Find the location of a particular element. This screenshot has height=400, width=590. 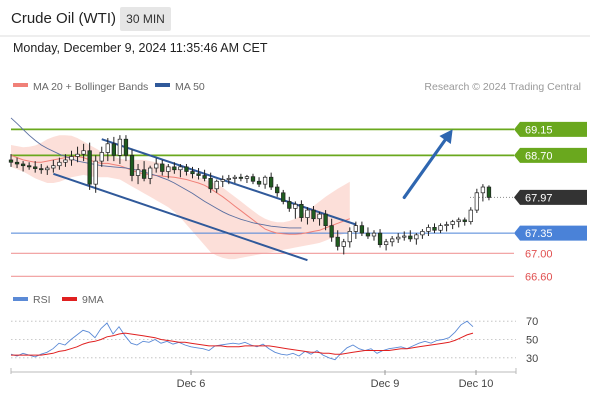

level-label-69.15: 69.15 is located at coordinates (539, 130).